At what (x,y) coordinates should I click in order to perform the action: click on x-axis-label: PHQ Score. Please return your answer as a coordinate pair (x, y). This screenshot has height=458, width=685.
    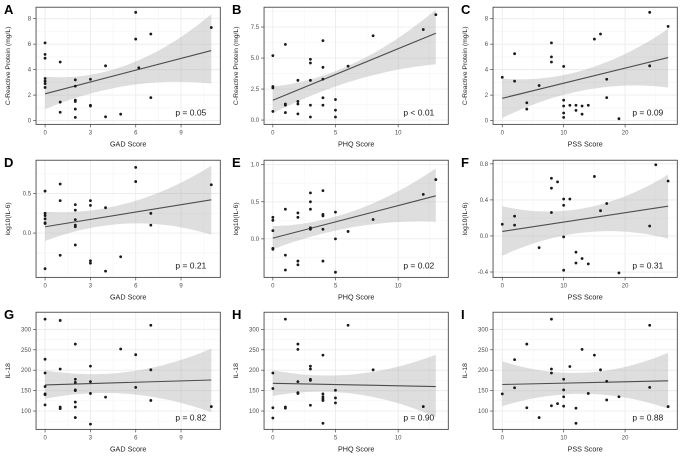
    Looking at the image, I should click on (356, 296).